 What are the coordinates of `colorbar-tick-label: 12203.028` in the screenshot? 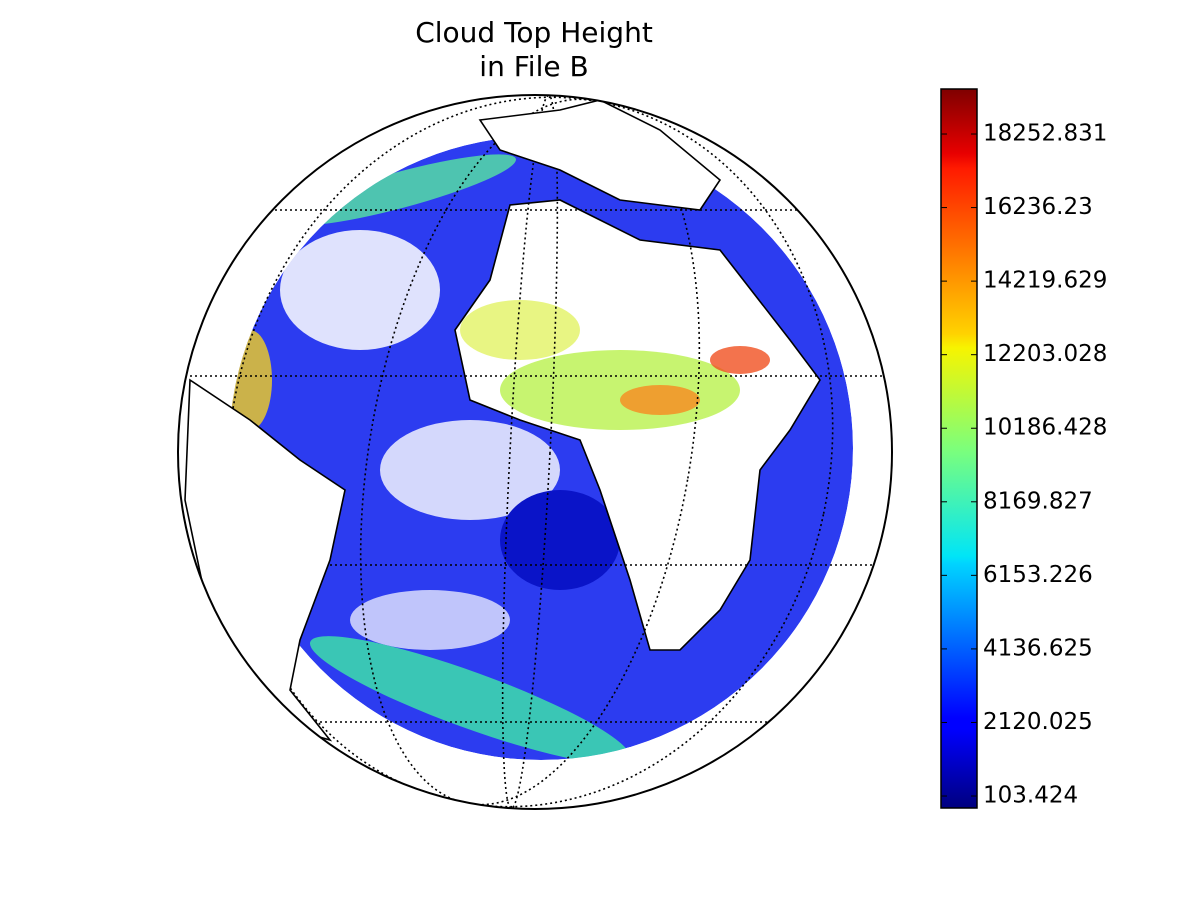 It's located at (1045, 354).